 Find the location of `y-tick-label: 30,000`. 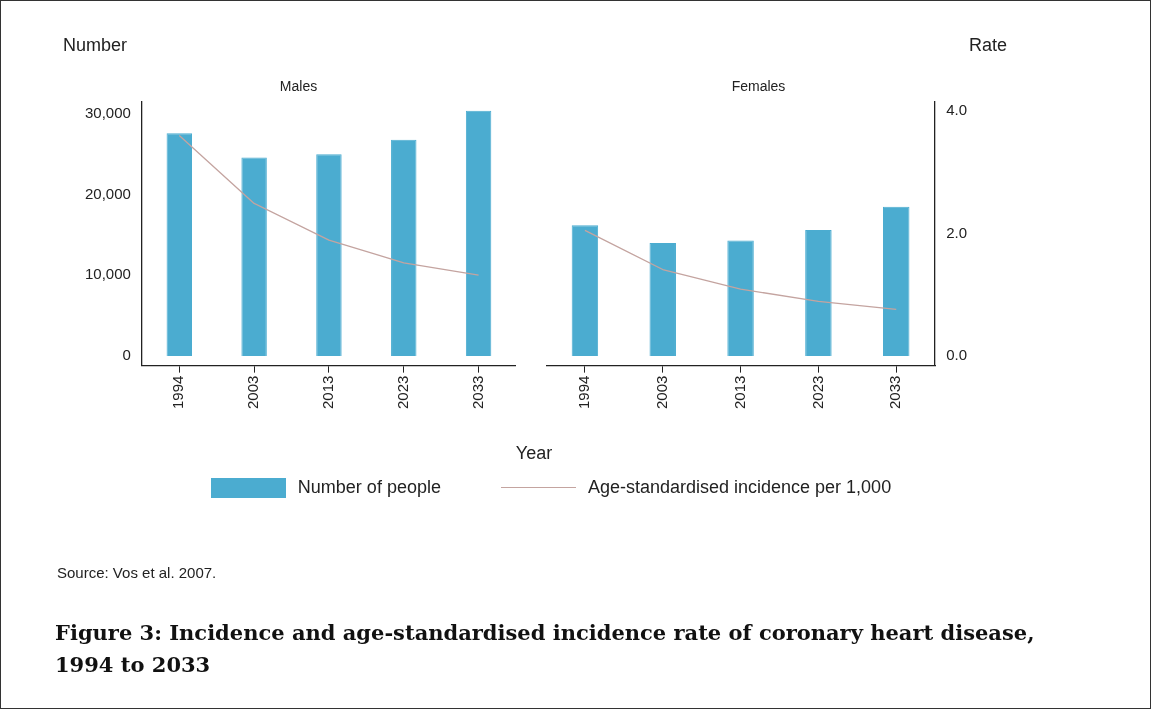

y-tick-label: 30,000 is located at coordinates (107, 113).